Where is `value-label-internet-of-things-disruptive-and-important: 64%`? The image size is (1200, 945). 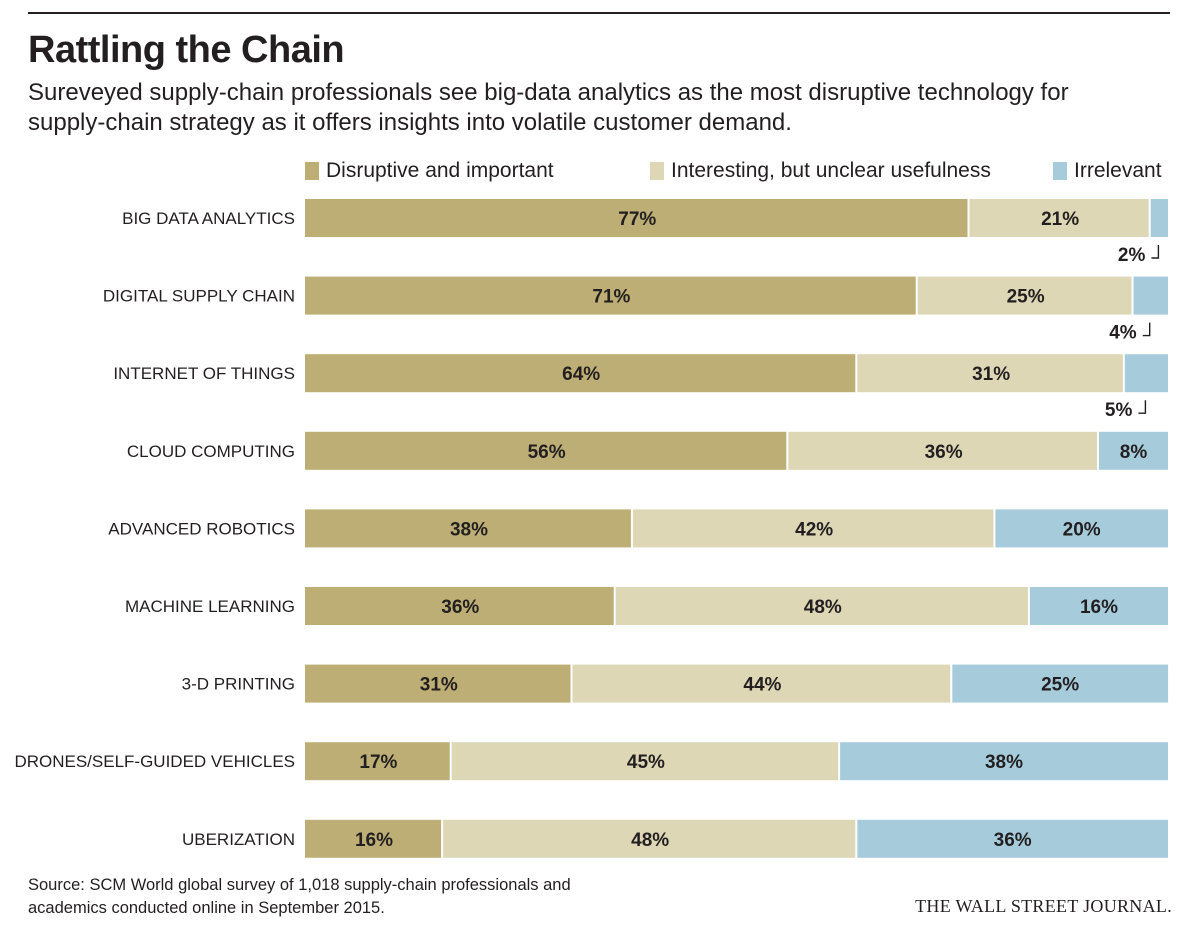
value-label-internet-of-things-disruptive-and-important: 64% is located at coordinates (581, 374).